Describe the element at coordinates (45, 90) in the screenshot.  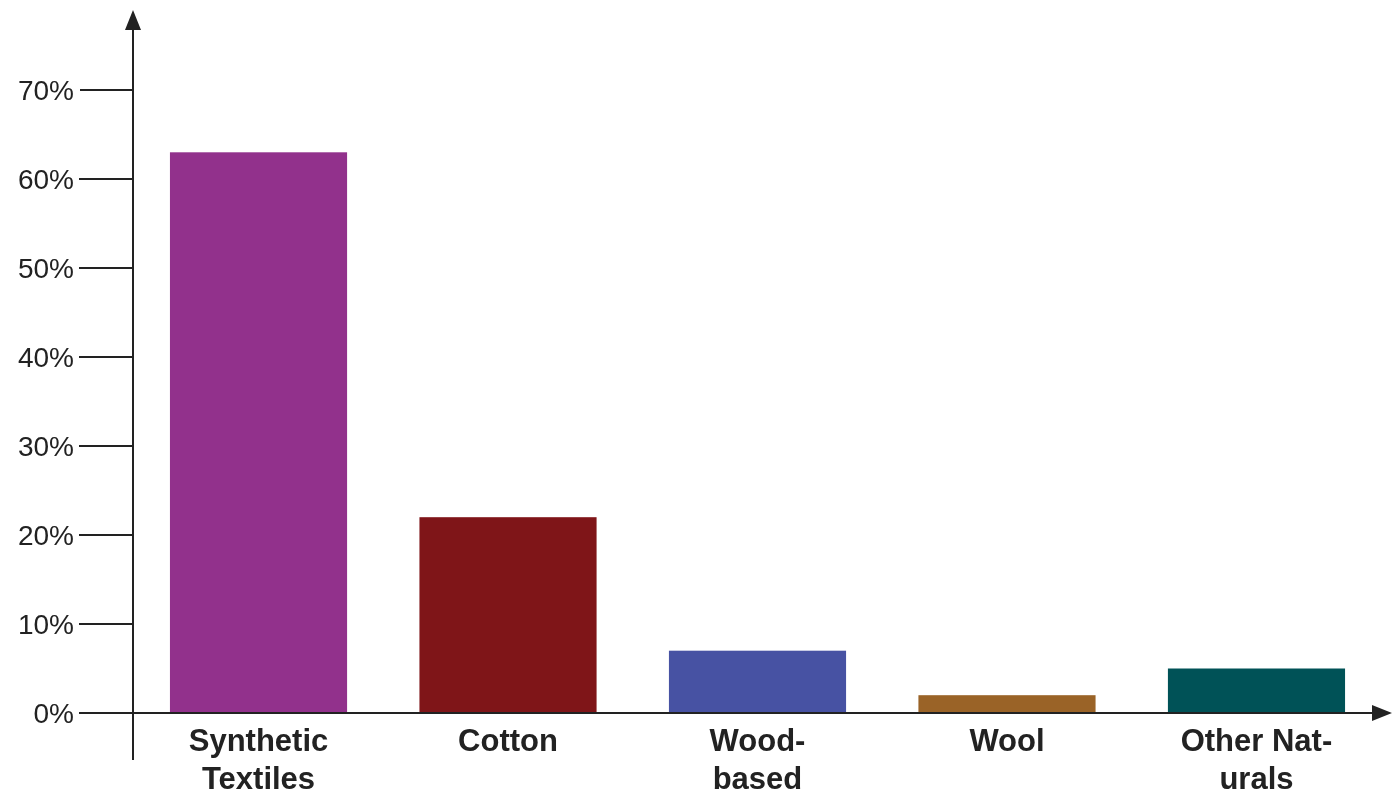
I see `y-tick-label: 70%` at that location.